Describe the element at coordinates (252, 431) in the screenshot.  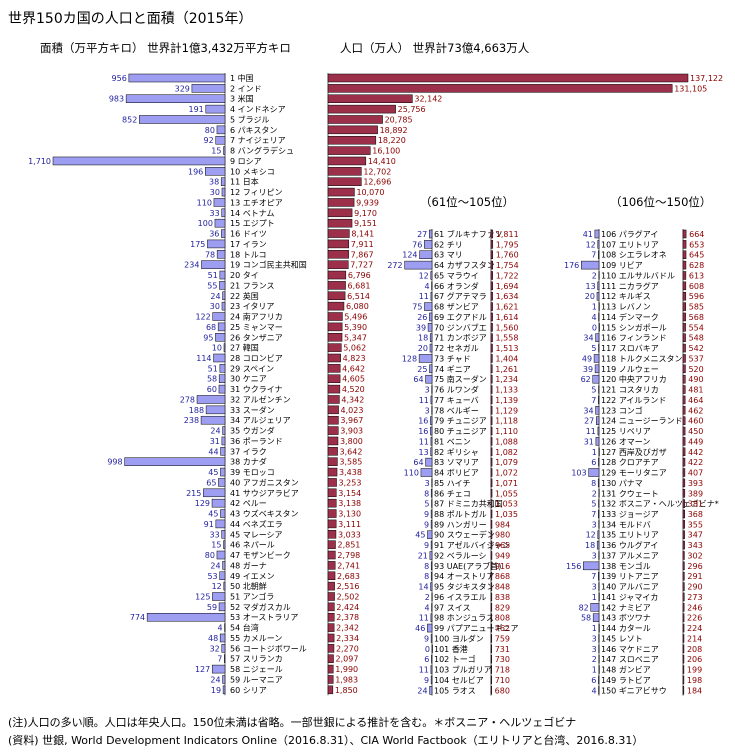
I see `country-label: 35 ウガンダ` at that location.